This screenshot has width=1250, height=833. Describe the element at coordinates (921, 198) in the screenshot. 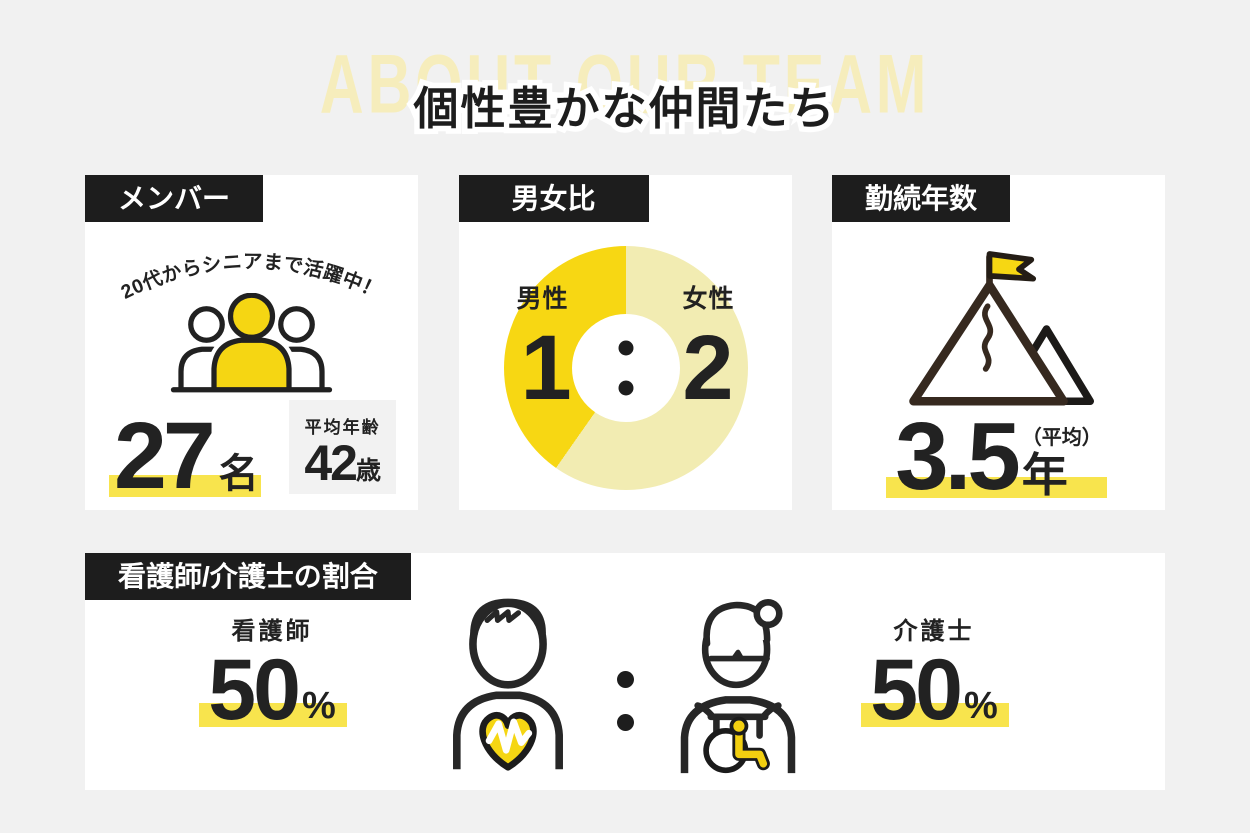

I see `tenure-badge: 勤続年数` at that location.